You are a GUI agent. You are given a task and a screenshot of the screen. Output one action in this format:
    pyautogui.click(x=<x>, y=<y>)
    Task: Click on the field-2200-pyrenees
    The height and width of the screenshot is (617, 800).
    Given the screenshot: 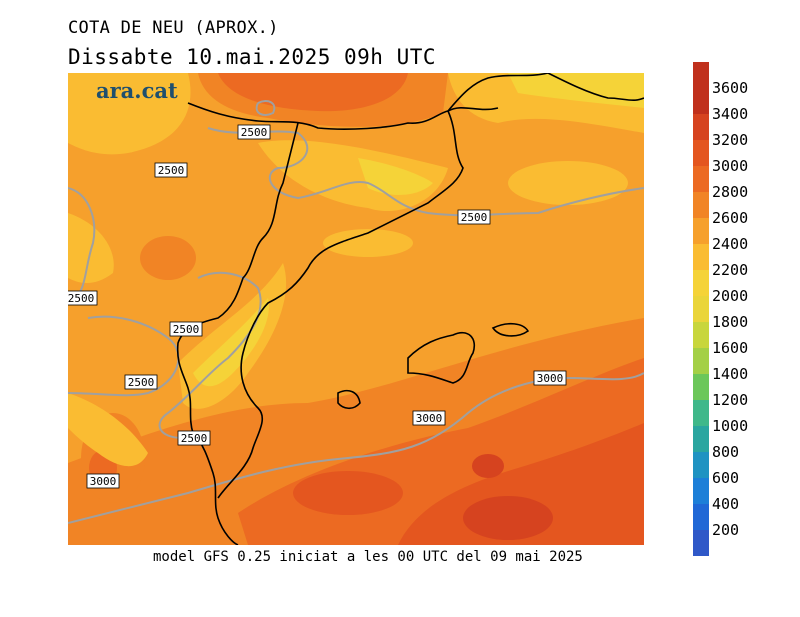 What is the action you would take?
    pyautogui.click(x=395, y=176)
    